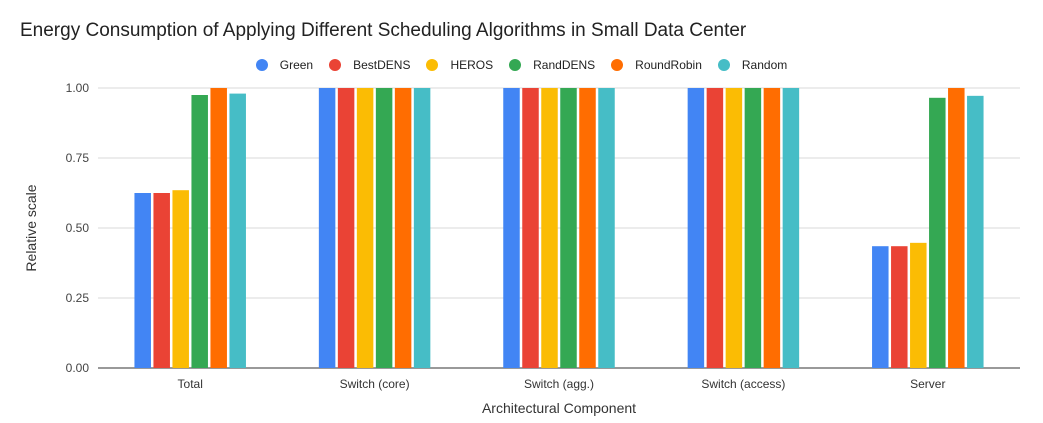 The image size is (1043, 423). I want to click on legend-label: RandDENS, so click(564, 65).